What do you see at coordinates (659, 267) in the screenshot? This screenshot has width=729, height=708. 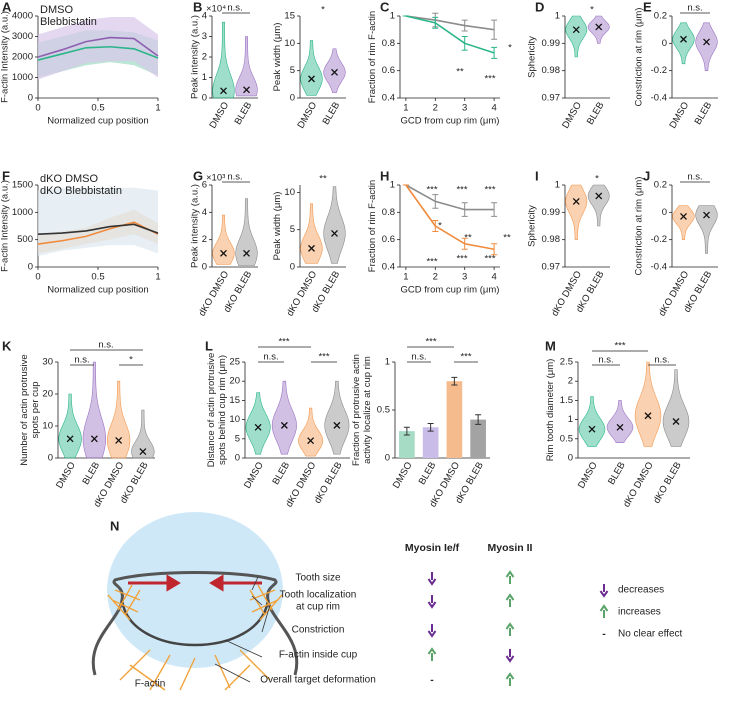 I see `y-tick-label: -0.4` at bounding box center [659, 267].